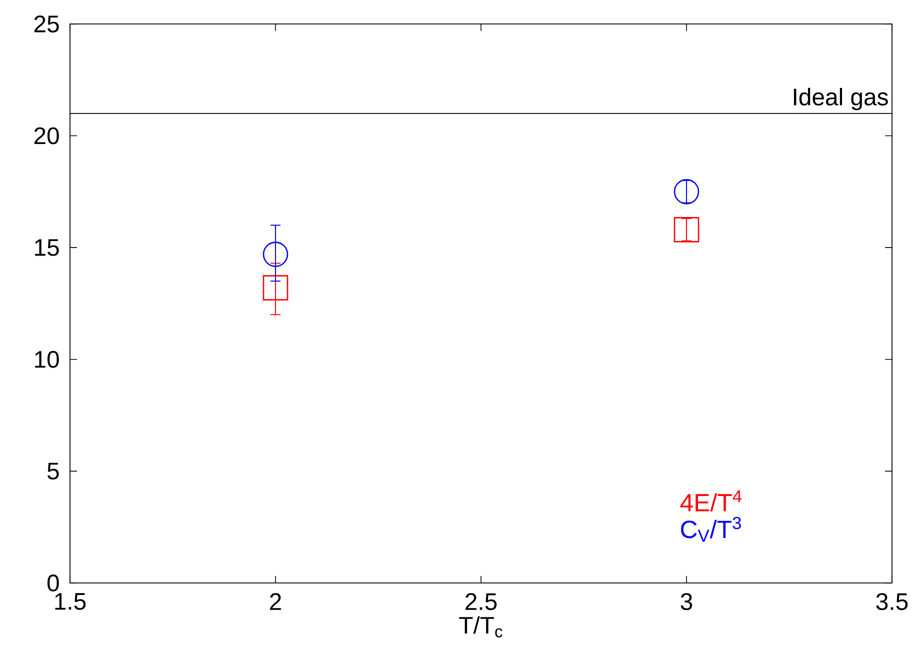 This screenshot has width=922, height=665. I want to click on x-tick-label: 1.5, so click(70, 601).